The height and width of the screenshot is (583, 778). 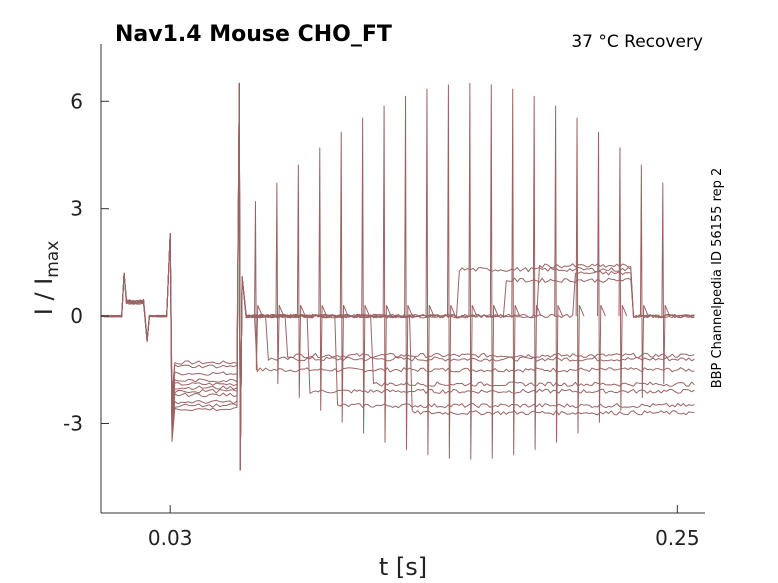 I want to click on y-tick-label: 3, so click(x=76, y=209).